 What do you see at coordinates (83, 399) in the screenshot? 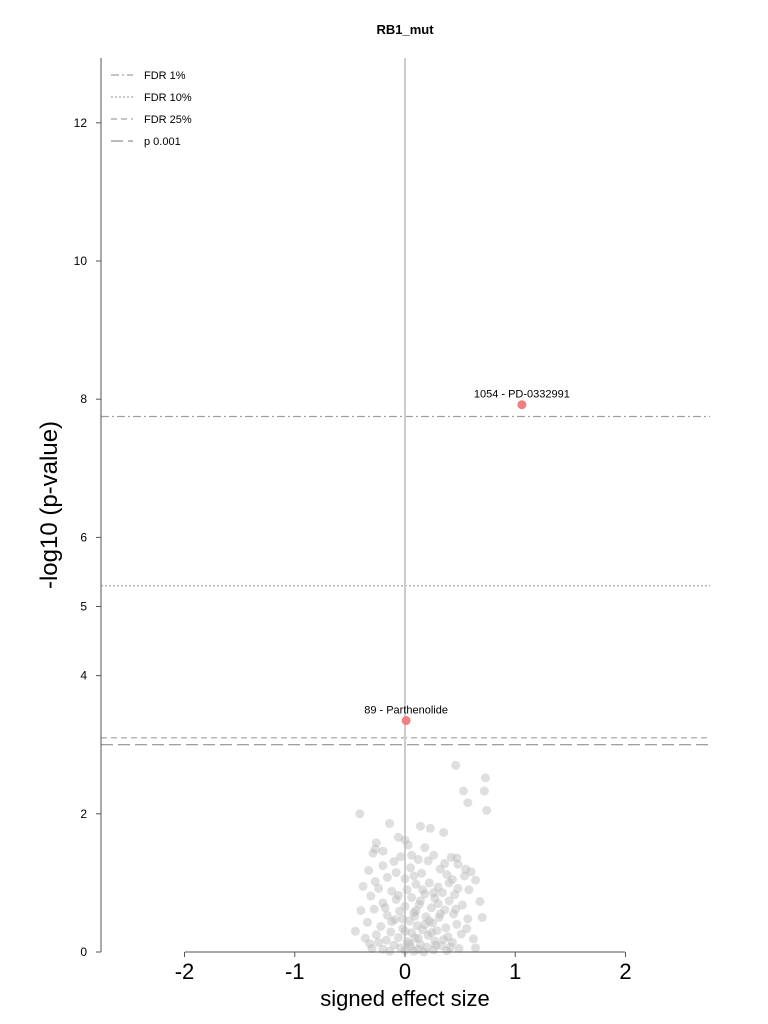
I see `y-tick-label: 8` at bounding box center [83, 399].